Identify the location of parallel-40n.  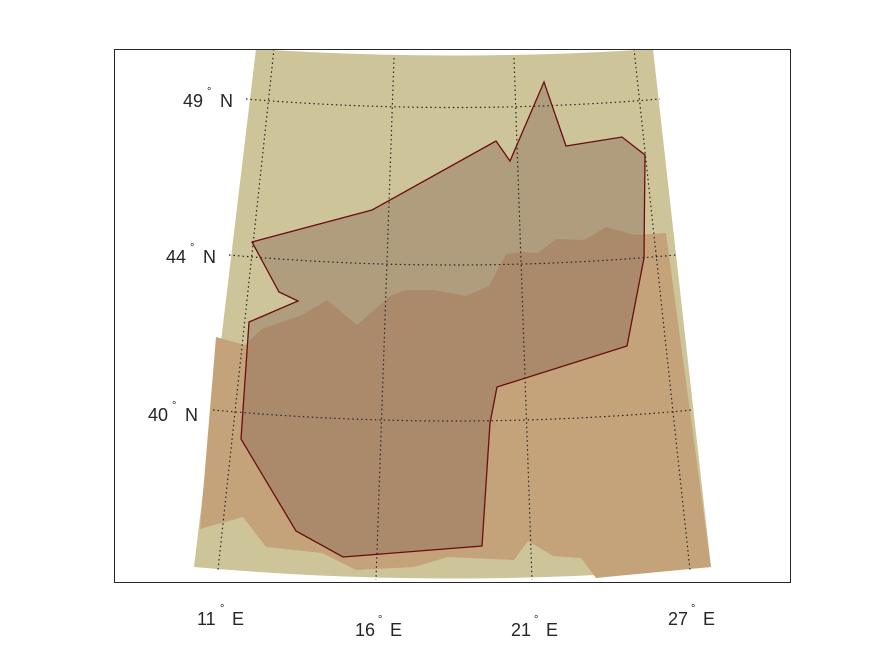
(452, 415).